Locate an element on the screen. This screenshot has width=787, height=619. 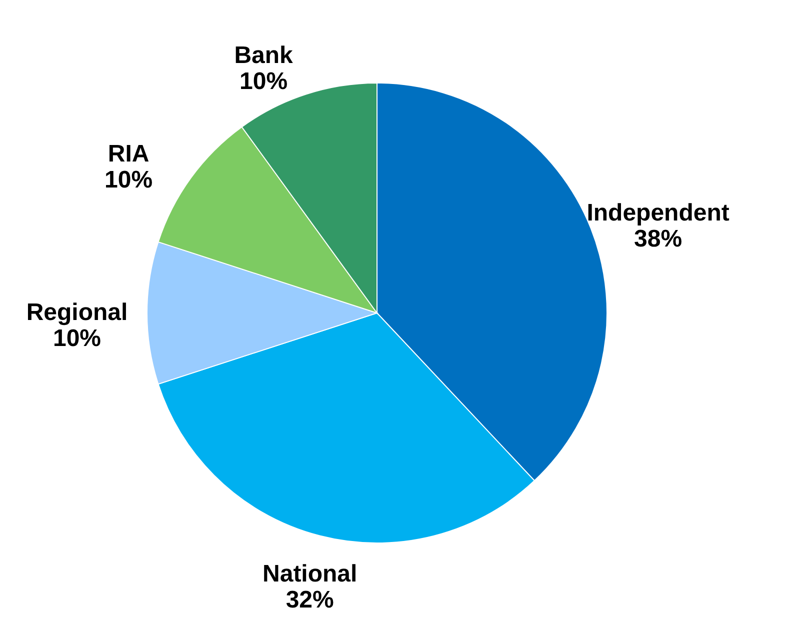
data-label: 32% is located at coordinates (310, 600).